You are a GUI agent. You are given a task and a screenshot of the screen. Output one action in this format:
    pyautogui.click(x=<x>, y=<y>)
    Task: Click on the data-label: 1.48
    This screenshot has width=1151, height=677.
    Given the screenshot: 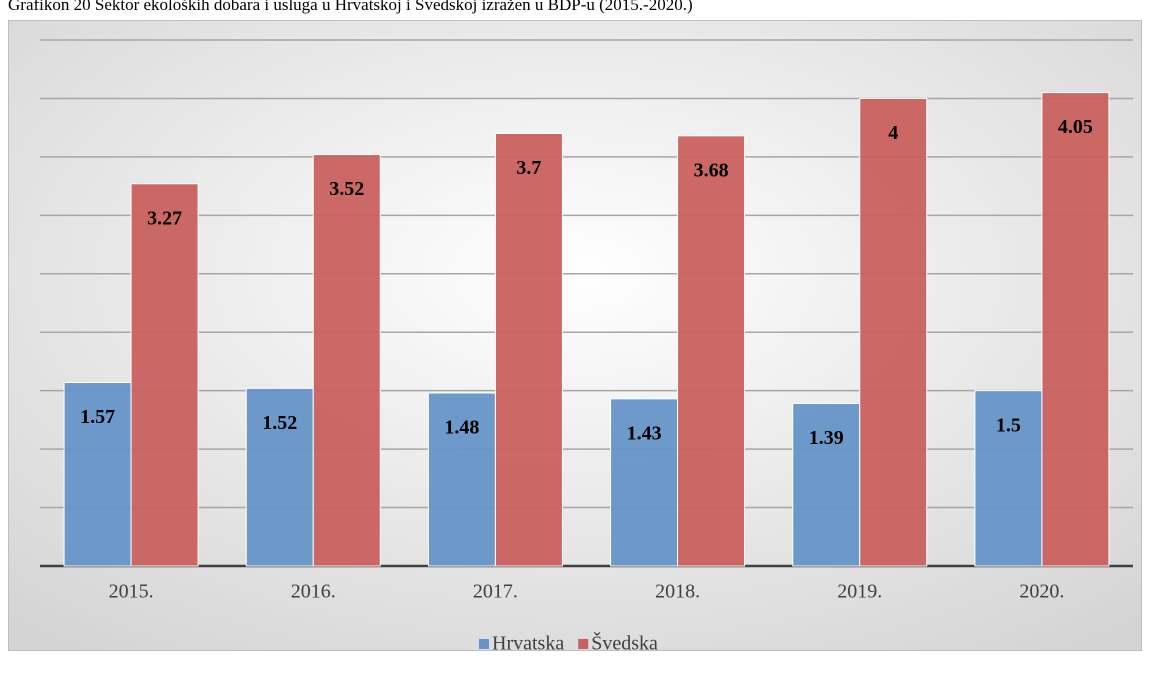 What is the action you would take?
    pyautogui.click(x=461, y=428)
    